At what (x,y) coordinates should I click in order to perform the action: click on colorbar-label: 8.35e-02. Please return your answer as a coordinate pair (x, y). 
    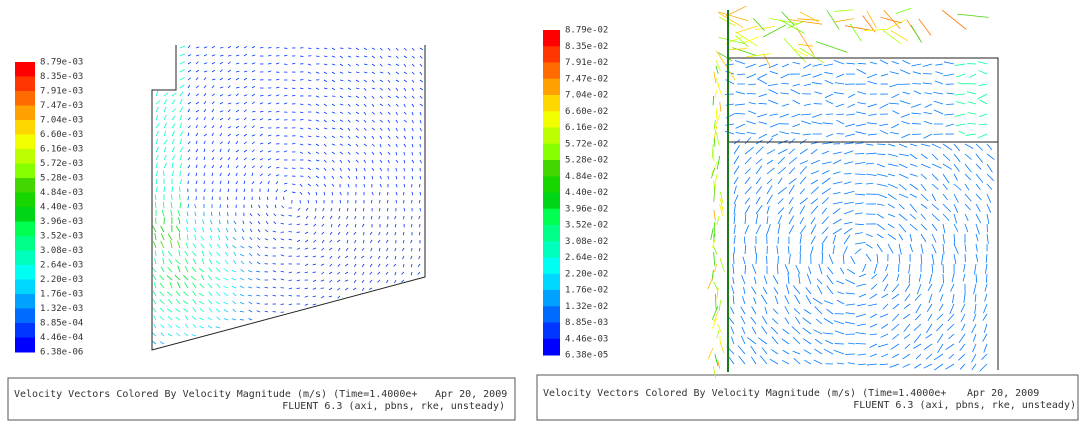
    Looking at the image, I should click on (586, 47).